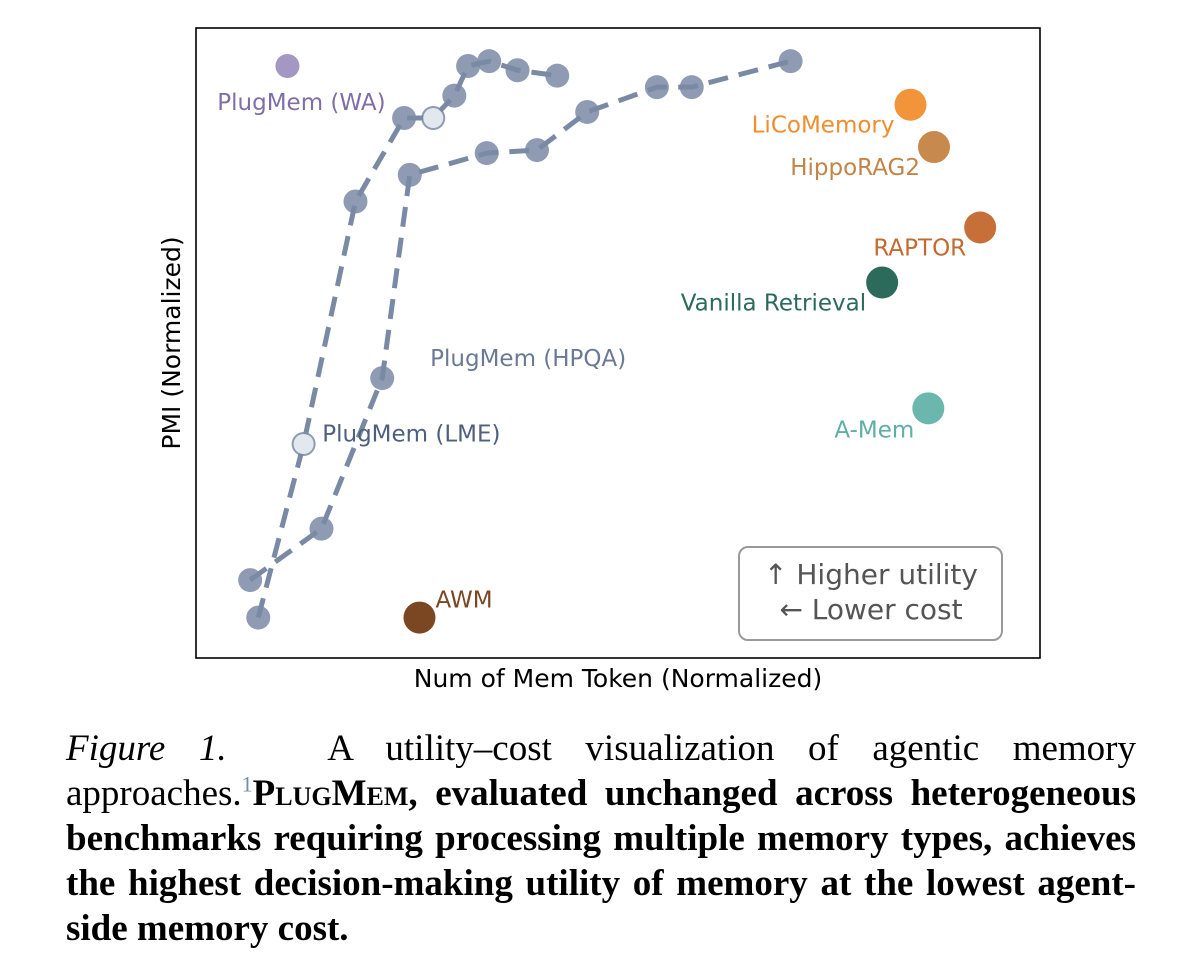  I want to click on footnote-marker: 1, so click(247, 784).